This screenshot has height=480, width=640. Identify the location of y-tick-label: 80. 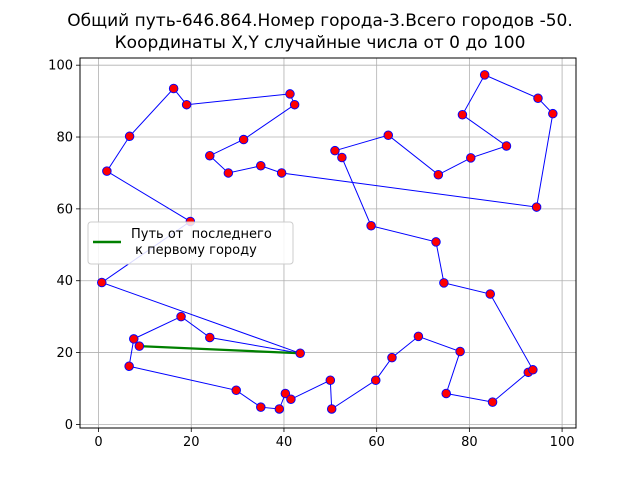
(64, 138).